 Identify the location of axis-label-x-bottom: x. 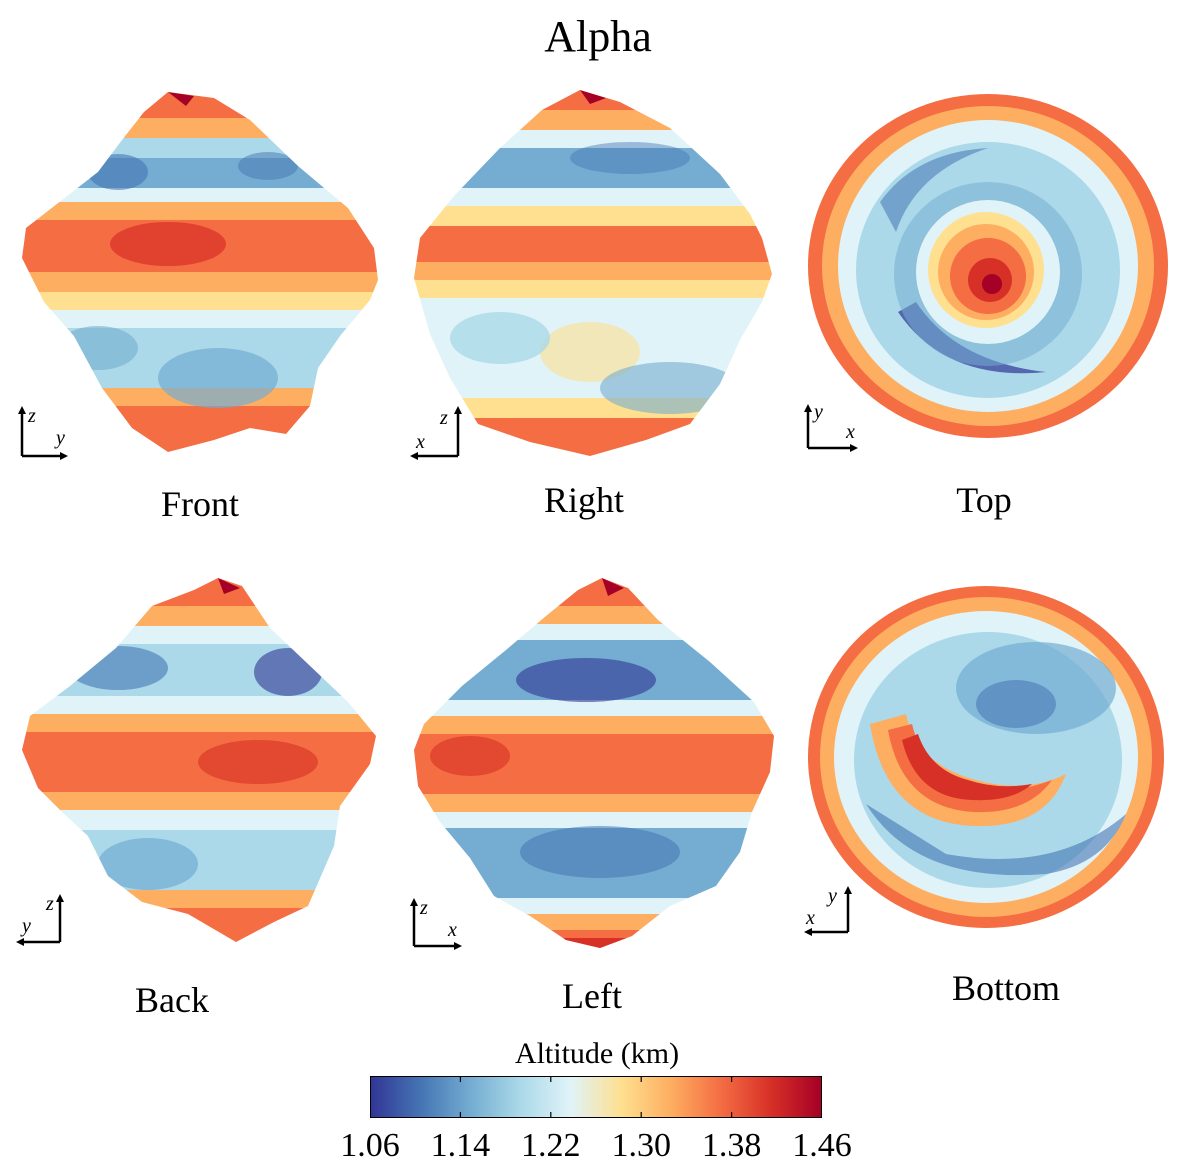
(810, 918).